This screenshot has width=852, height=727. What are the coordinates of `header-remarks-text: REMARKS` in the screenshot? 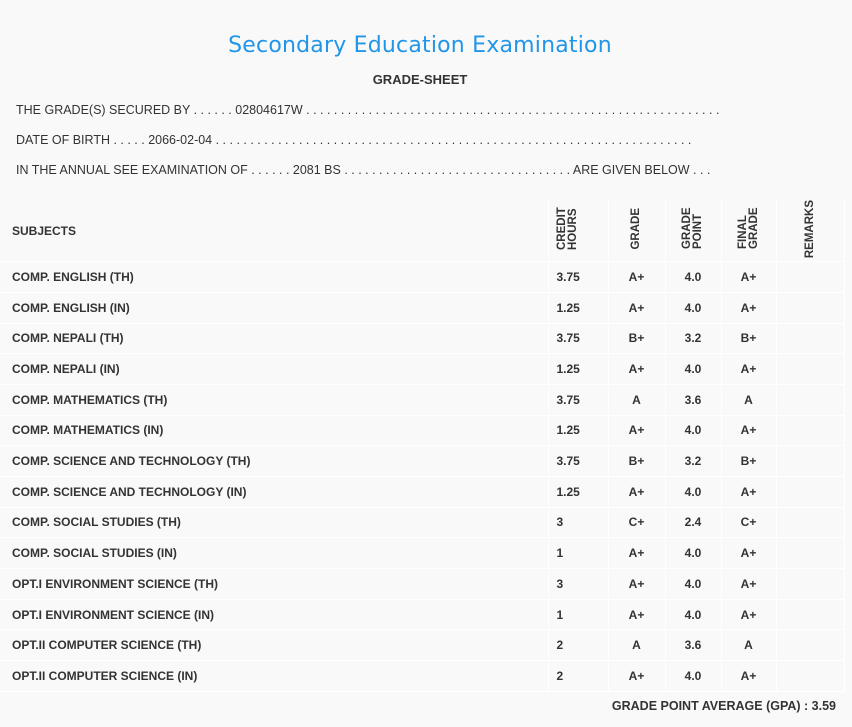 It's located at (809, 229).